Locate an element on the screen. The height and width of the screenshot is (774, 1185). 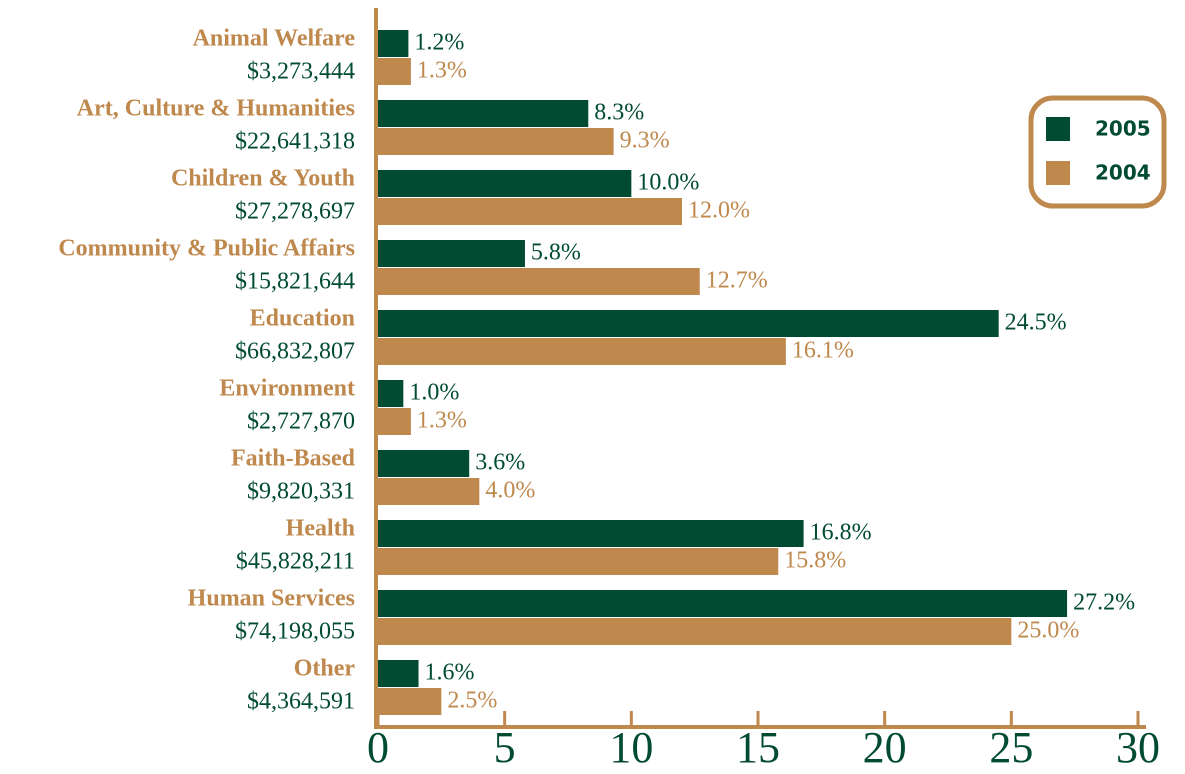
value-label: 5.8% is located at coordinates (556, 253).